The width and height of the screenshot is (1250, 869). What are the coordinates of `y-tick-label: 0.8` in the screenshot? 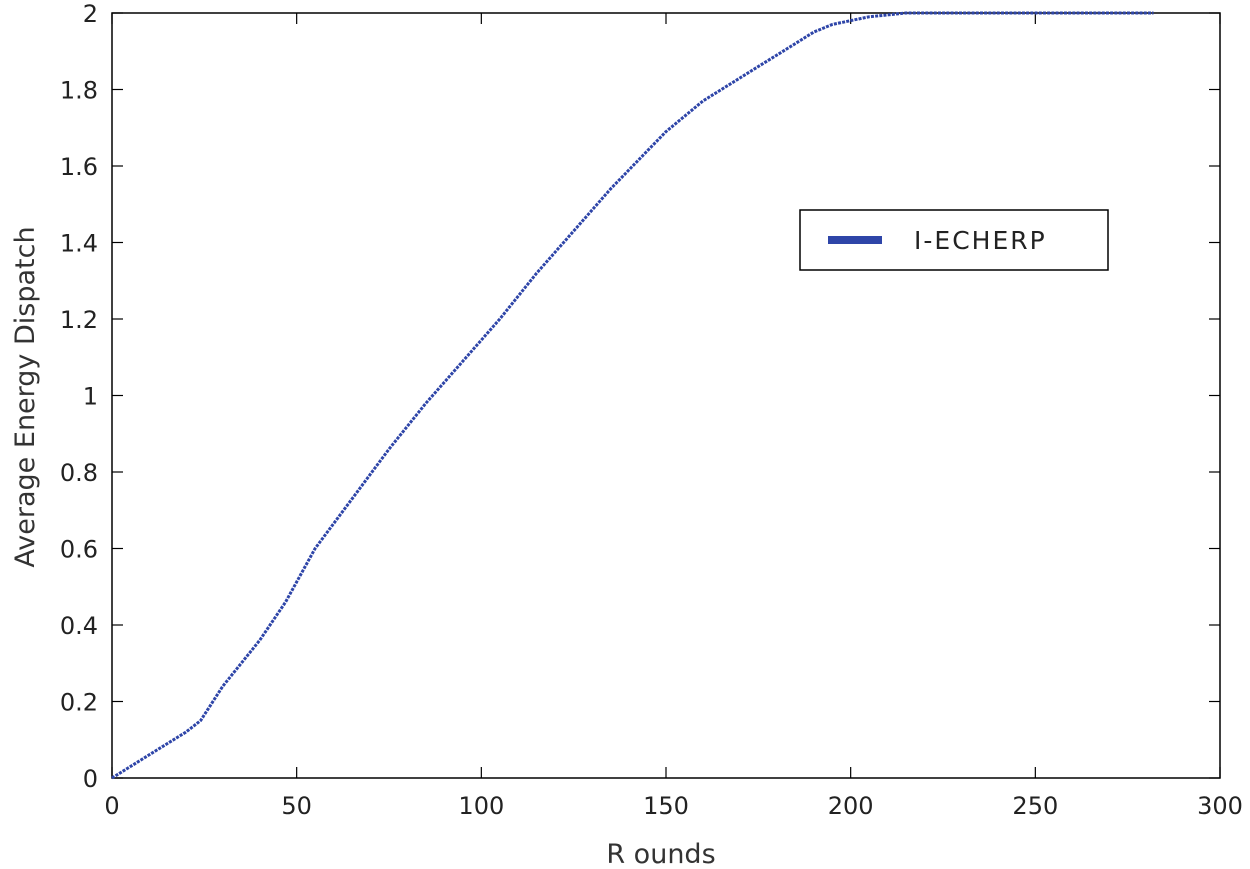 It's located at (79, 473).